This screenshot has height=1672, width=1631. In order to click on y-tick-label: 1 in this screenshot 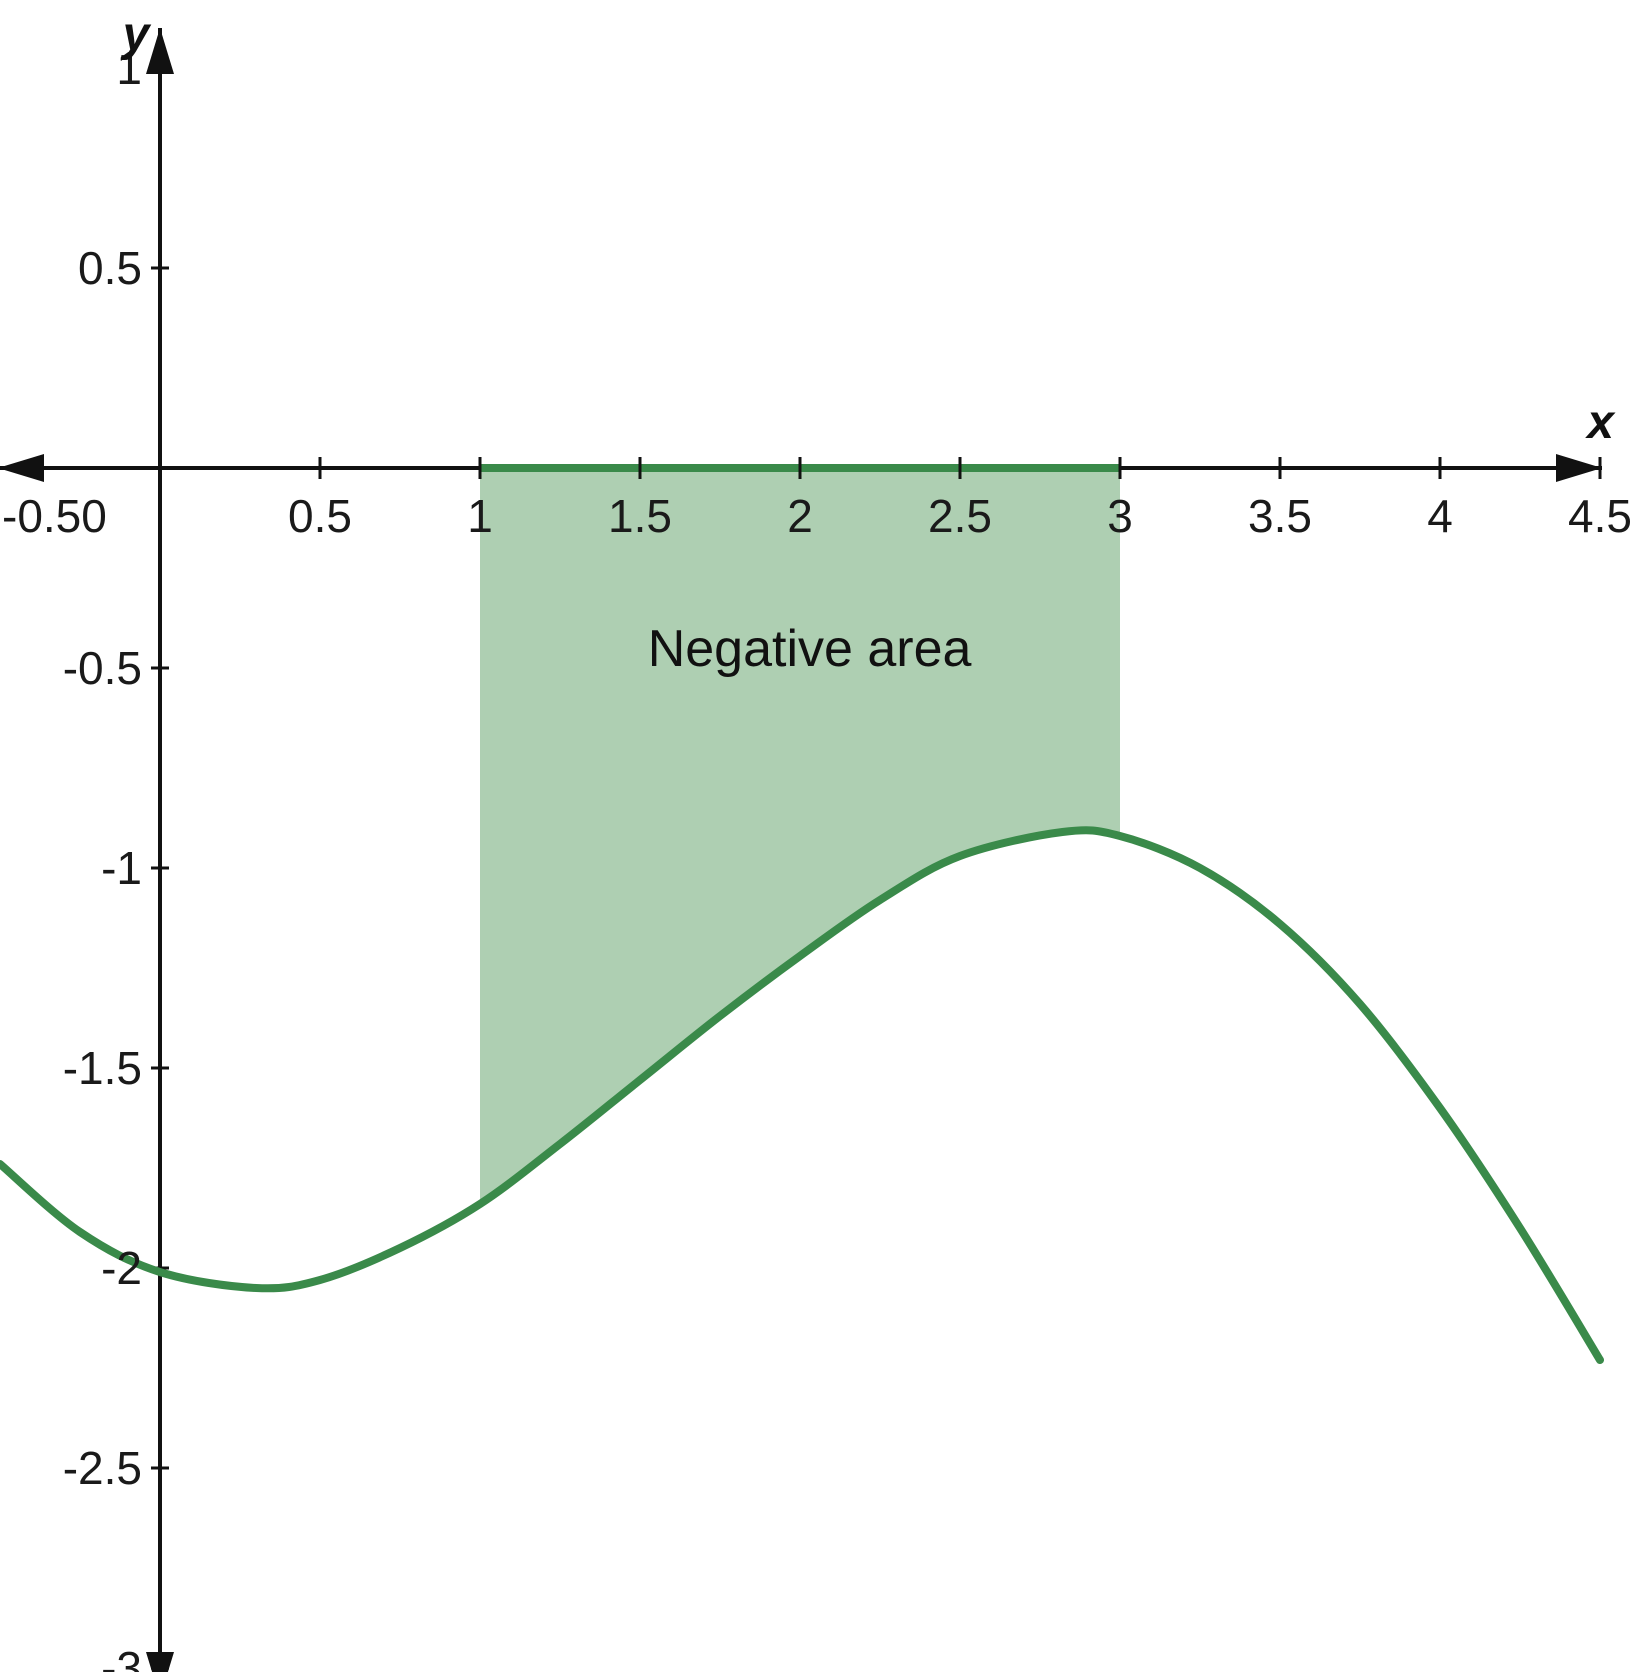, I will do `click(129, 68)`.